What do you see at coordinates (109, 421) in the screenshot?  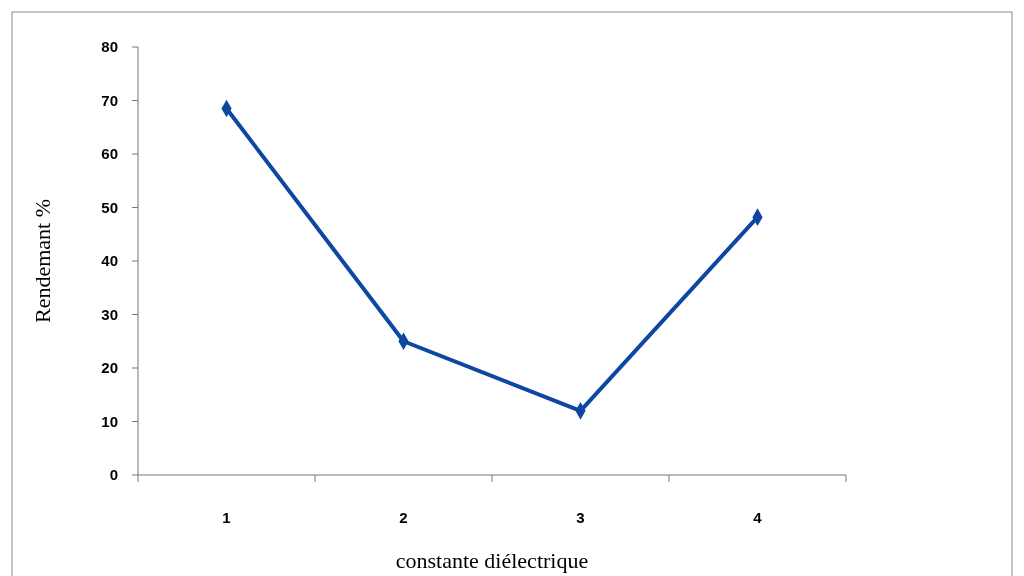 I see `y-tick-label: 10` at bounding box center [109, 421].